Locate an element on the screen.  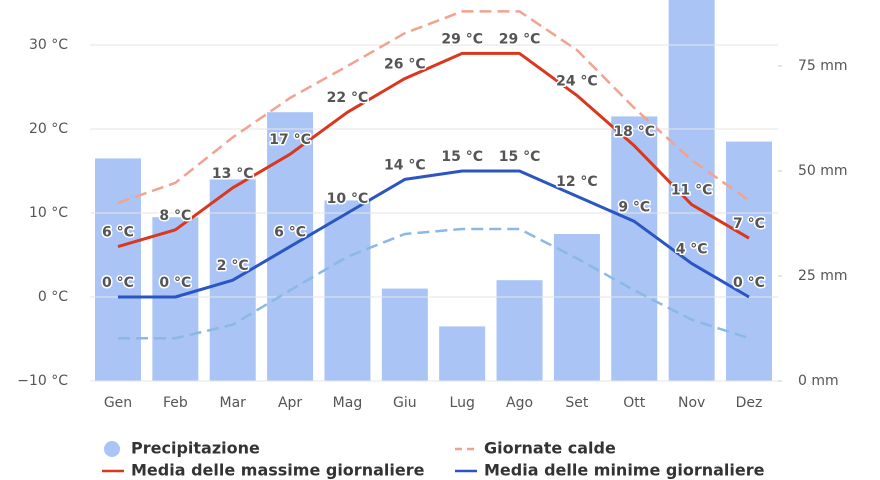
y2-tick-label: 75 mm is located at coordinates (823, 66).